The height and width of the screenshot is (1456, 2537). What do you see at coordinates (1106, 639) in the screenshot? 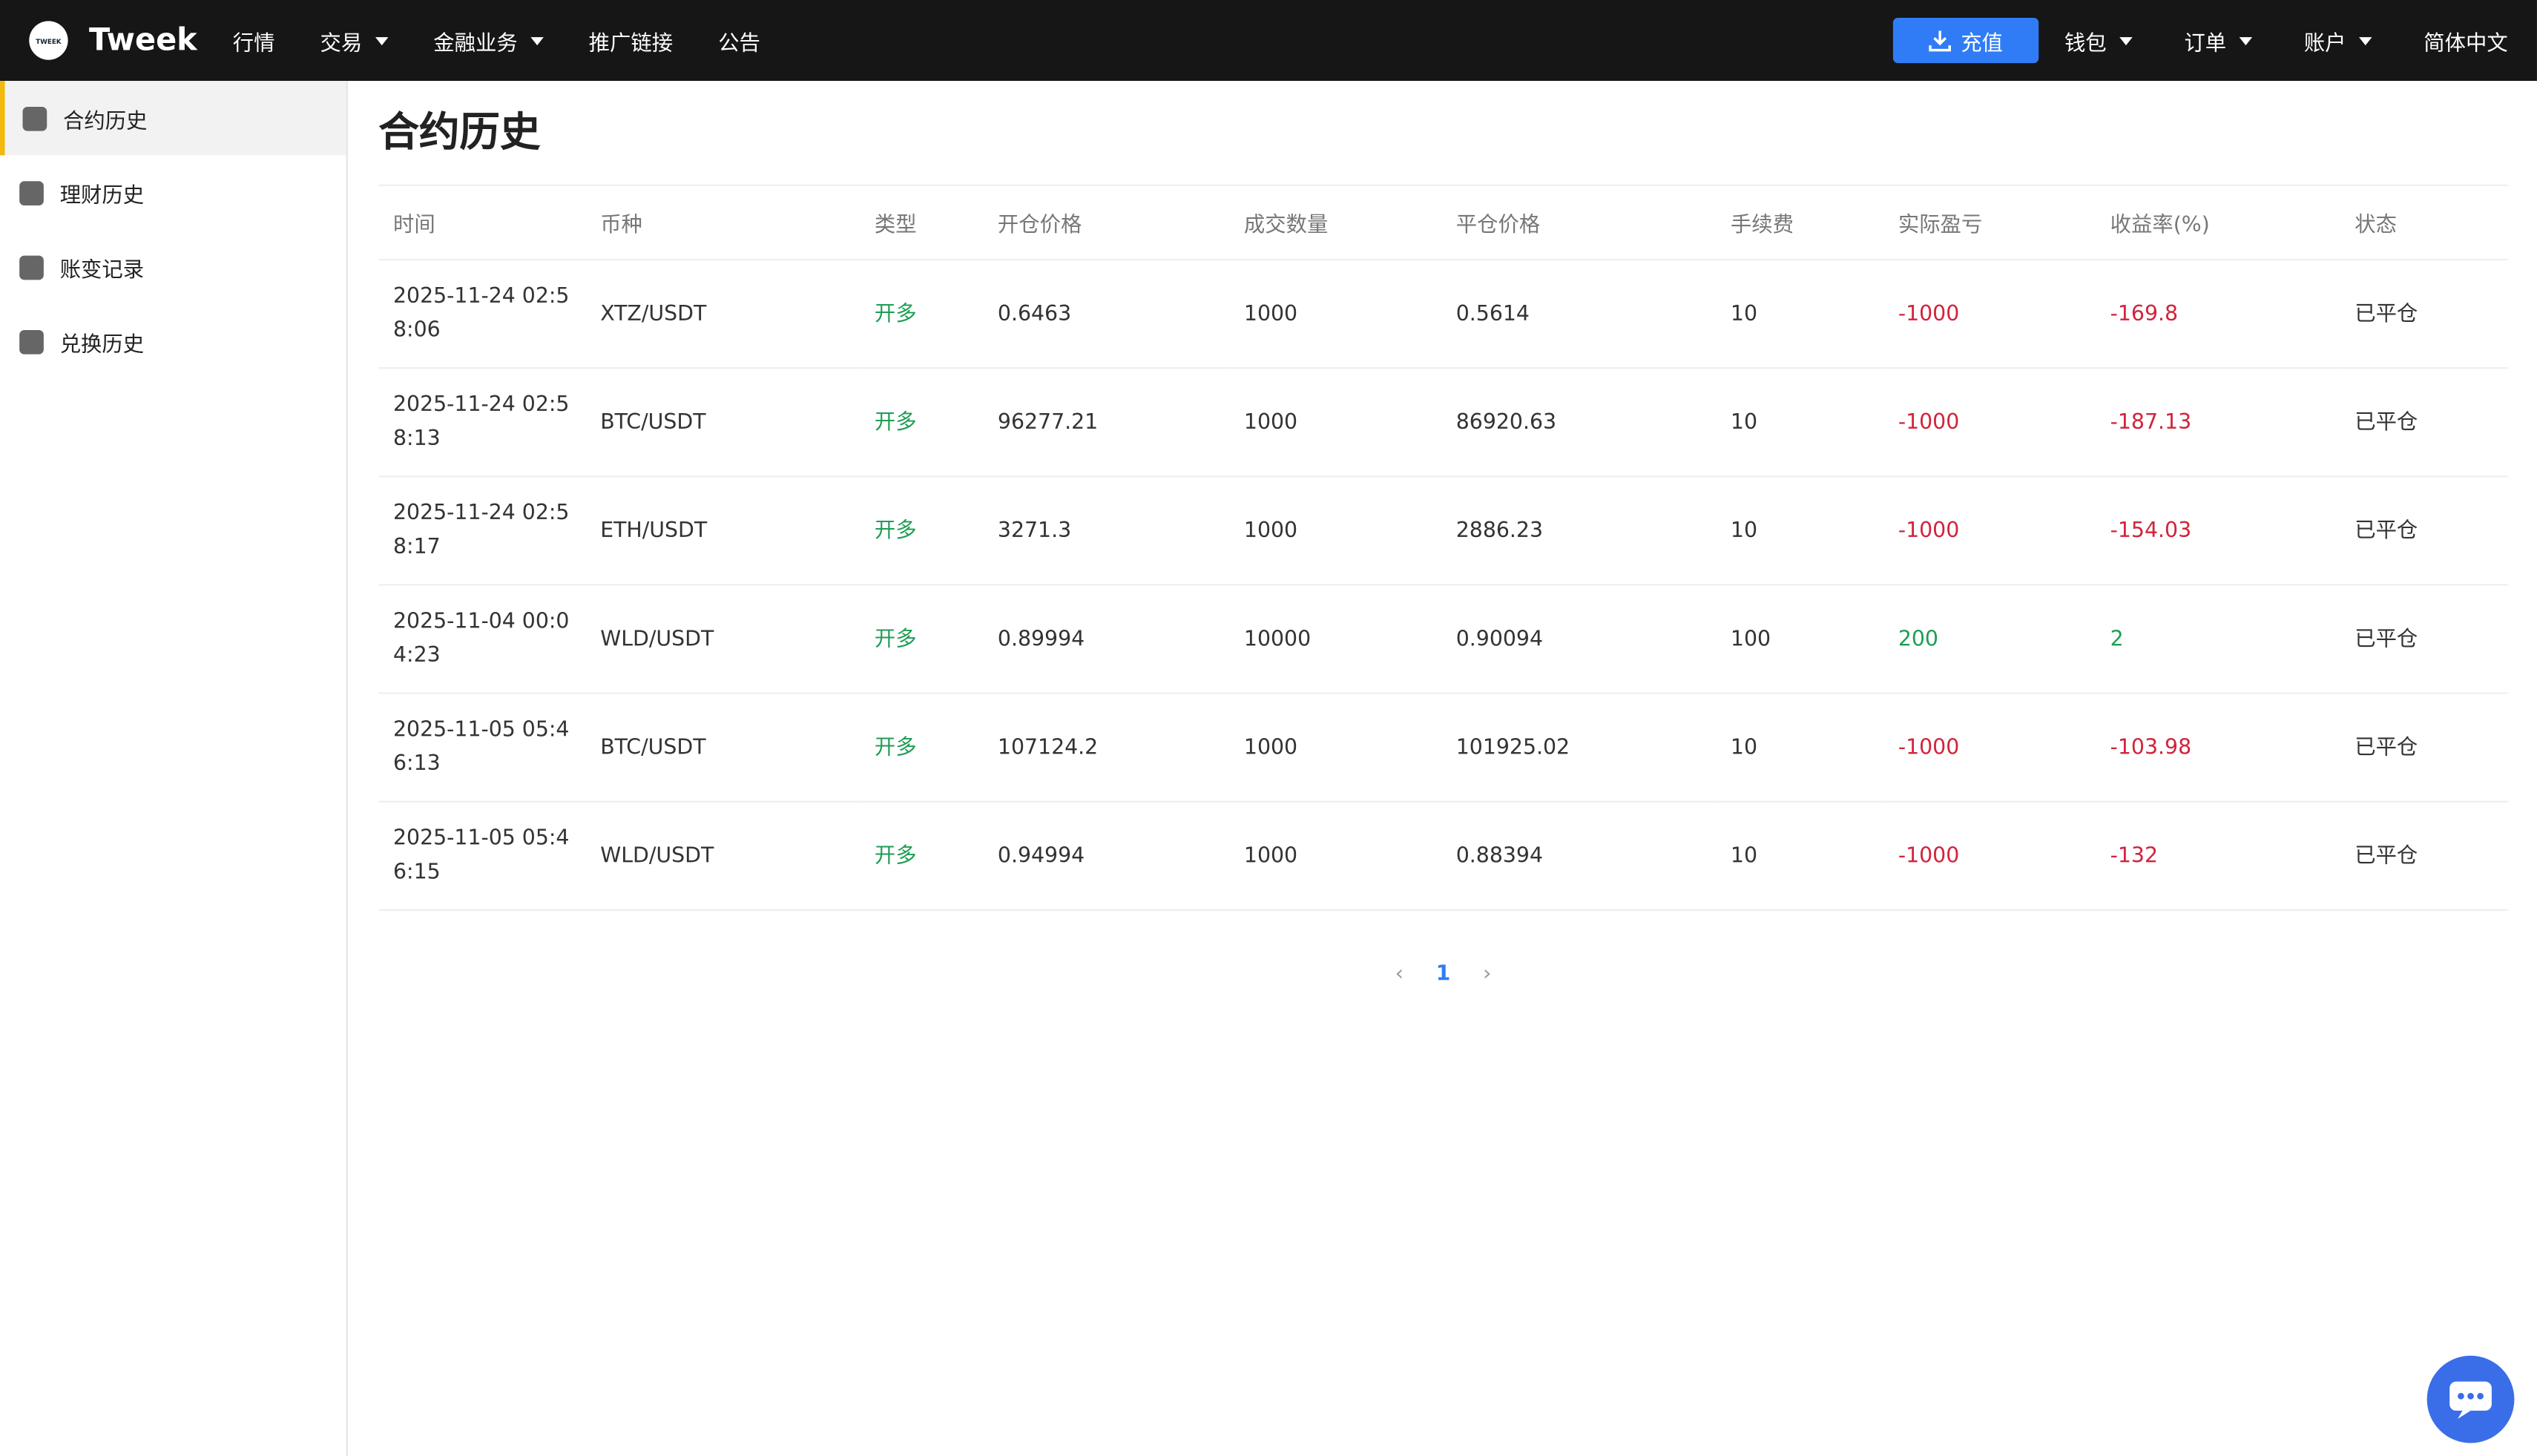
I see `table-cell: 0.89994` at bounding box center [1106, 639].